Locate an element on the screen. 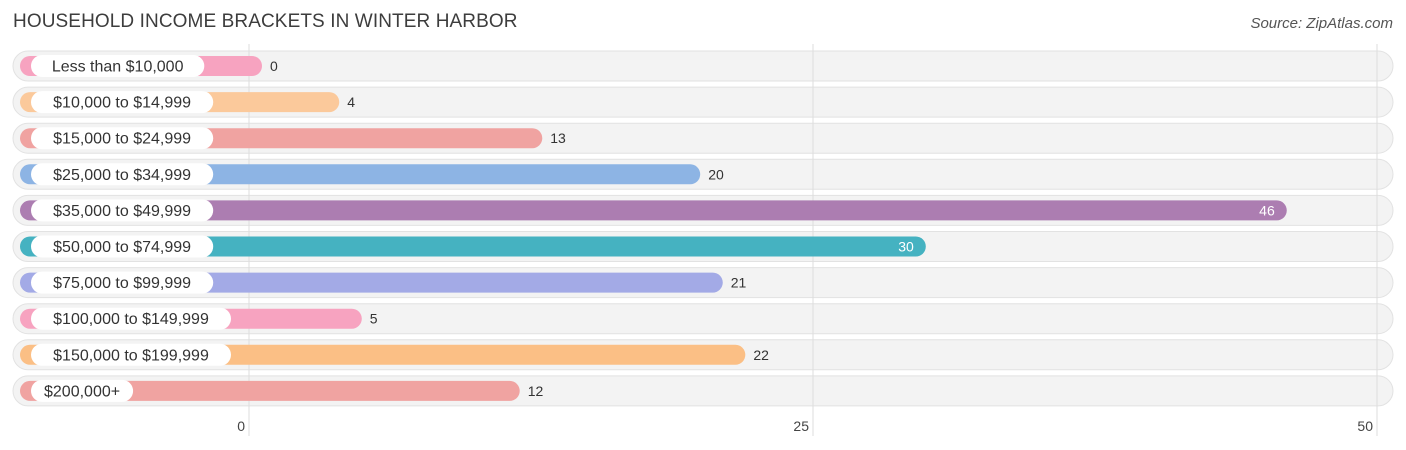 Image resolution: width=1406 pixels, height=450 pixels. value-label: 20 is located at coordinates (716, 174).